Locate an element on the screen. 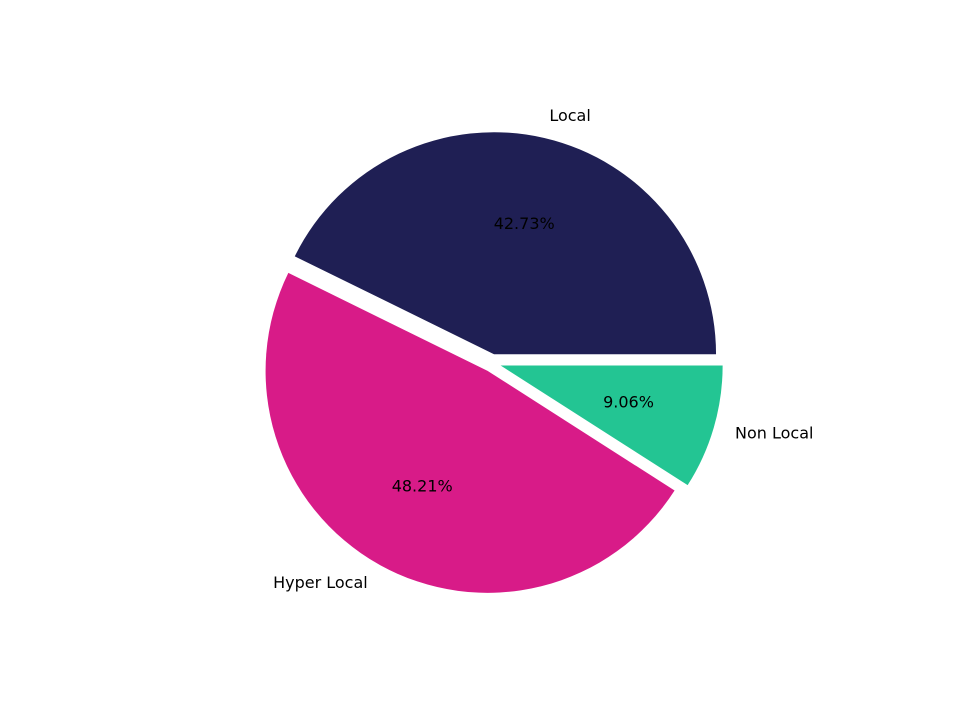 Image resolution: width=960 pixels, height=720 pixels. slice-label: Hyper Local is located at coordinates (320, 582).